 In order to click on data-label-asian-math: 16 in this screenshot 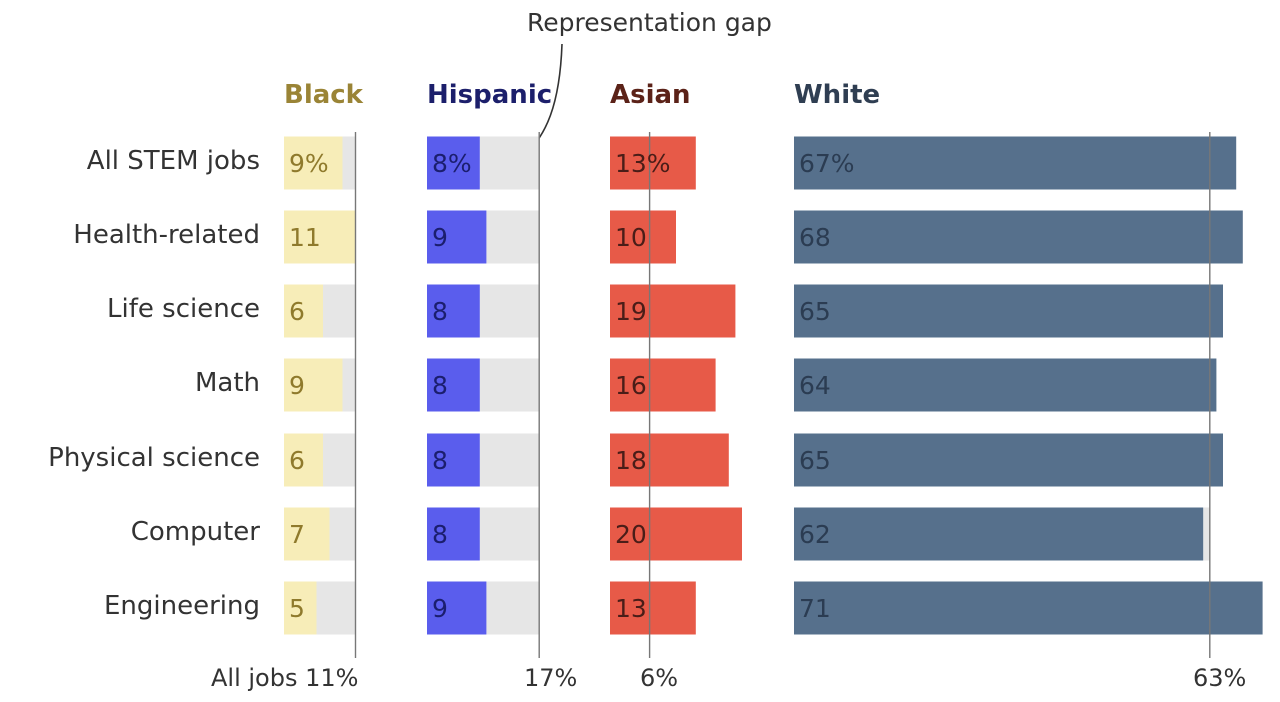, I will do `click(631, 385)`.